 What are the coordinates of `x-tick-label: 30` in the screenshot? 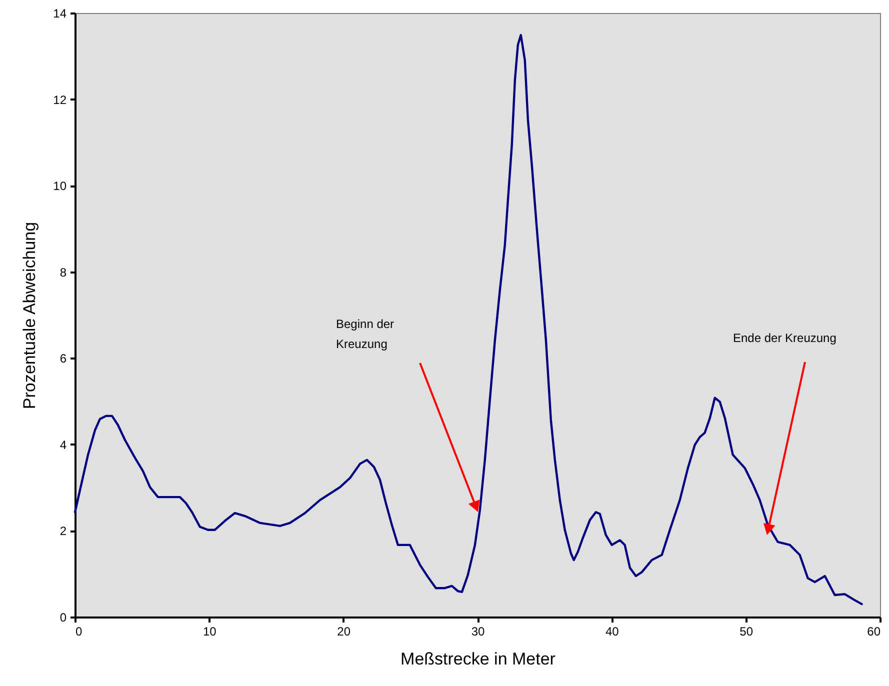 It's located at (478, 631).